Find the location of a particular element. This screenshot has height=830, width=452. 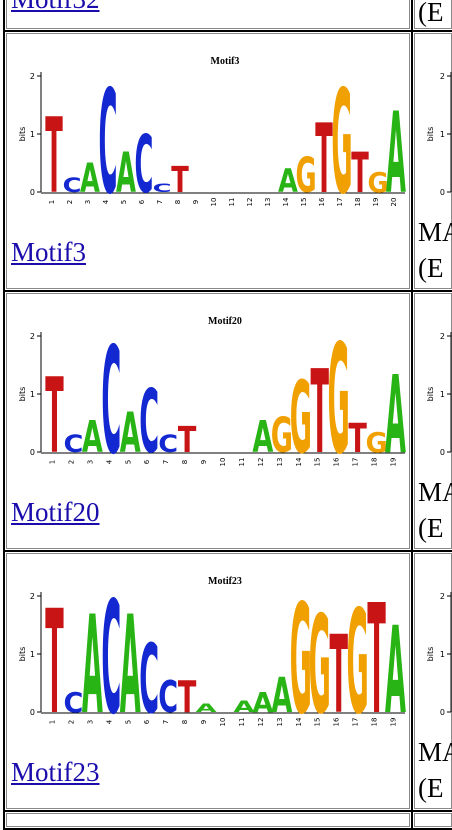

side-text-3-1: (E is located at coordinates (431, 788).